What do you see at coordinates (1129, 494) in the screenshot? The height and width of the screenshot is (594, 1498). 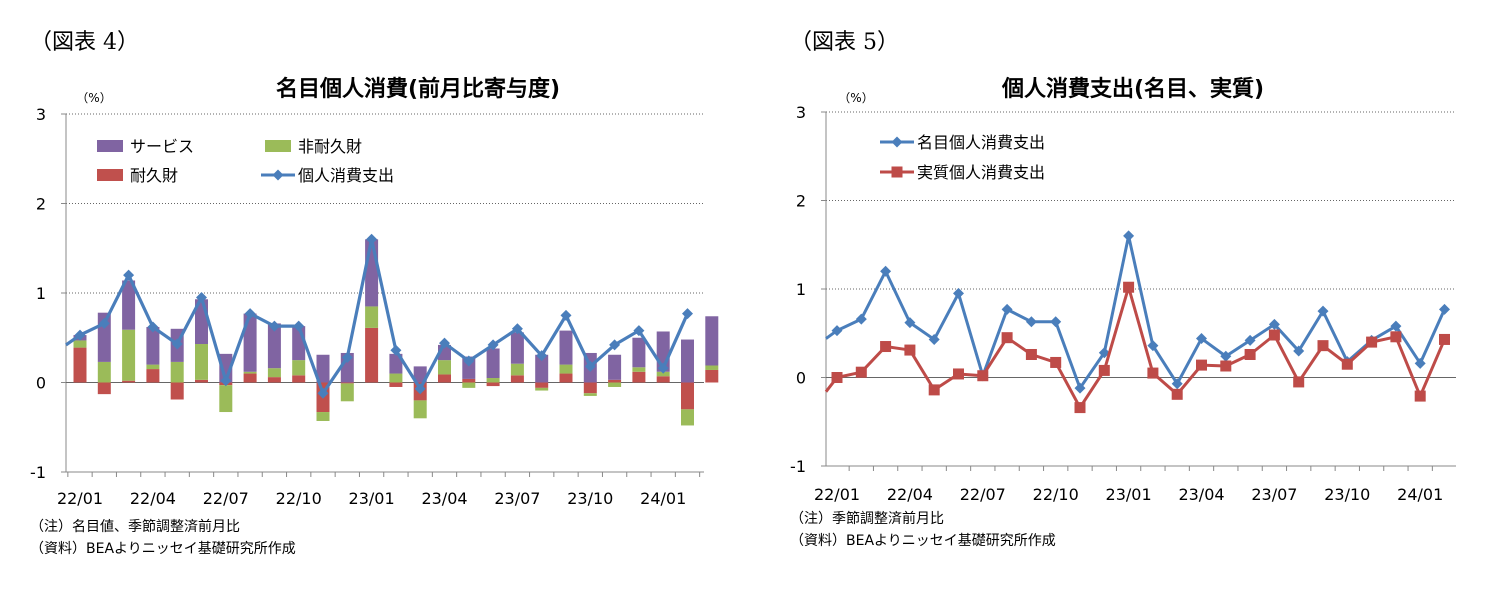 I see `x-tick-label: 23/01` at bounding box center [1129, 494].